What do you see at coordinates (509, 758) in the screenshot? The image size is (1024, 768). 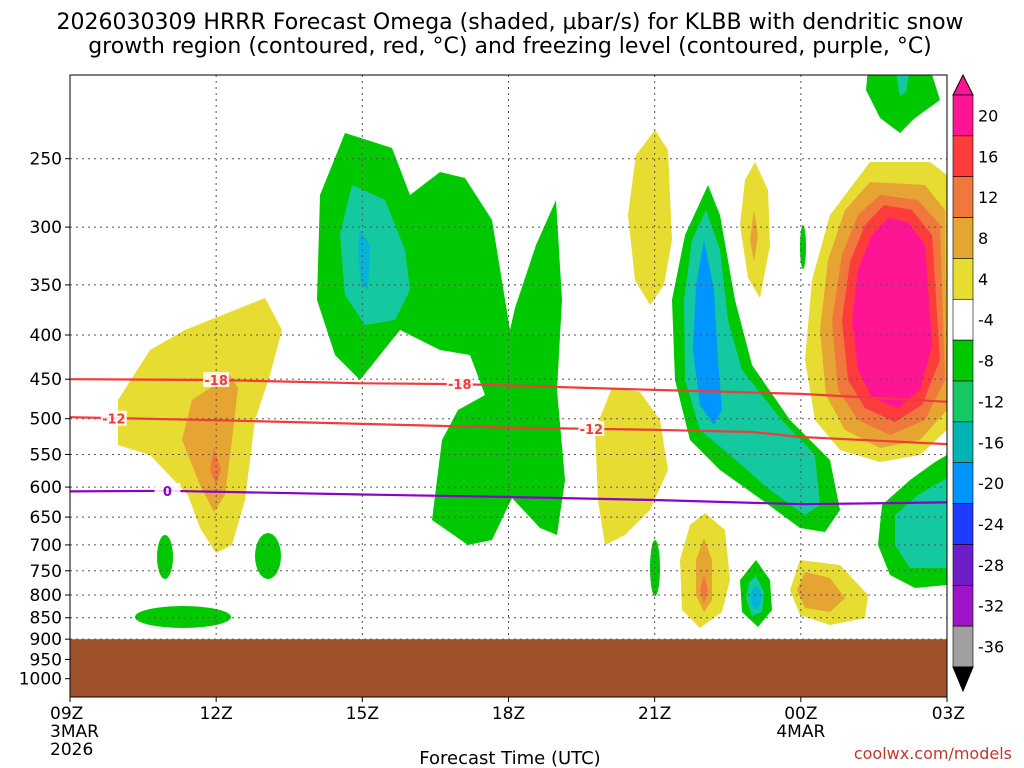 I see `x-axis-label: Forecast Time (UTC)` at bounding box center [509, 758].